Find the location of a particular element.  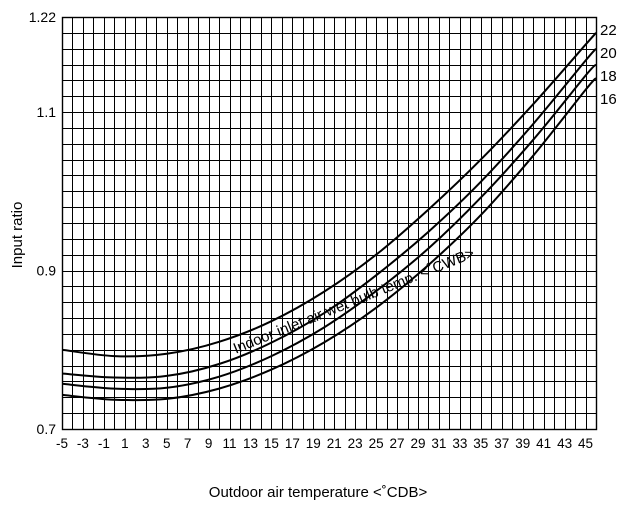

series-label-16: 16 is located at coordinates (608, 99).